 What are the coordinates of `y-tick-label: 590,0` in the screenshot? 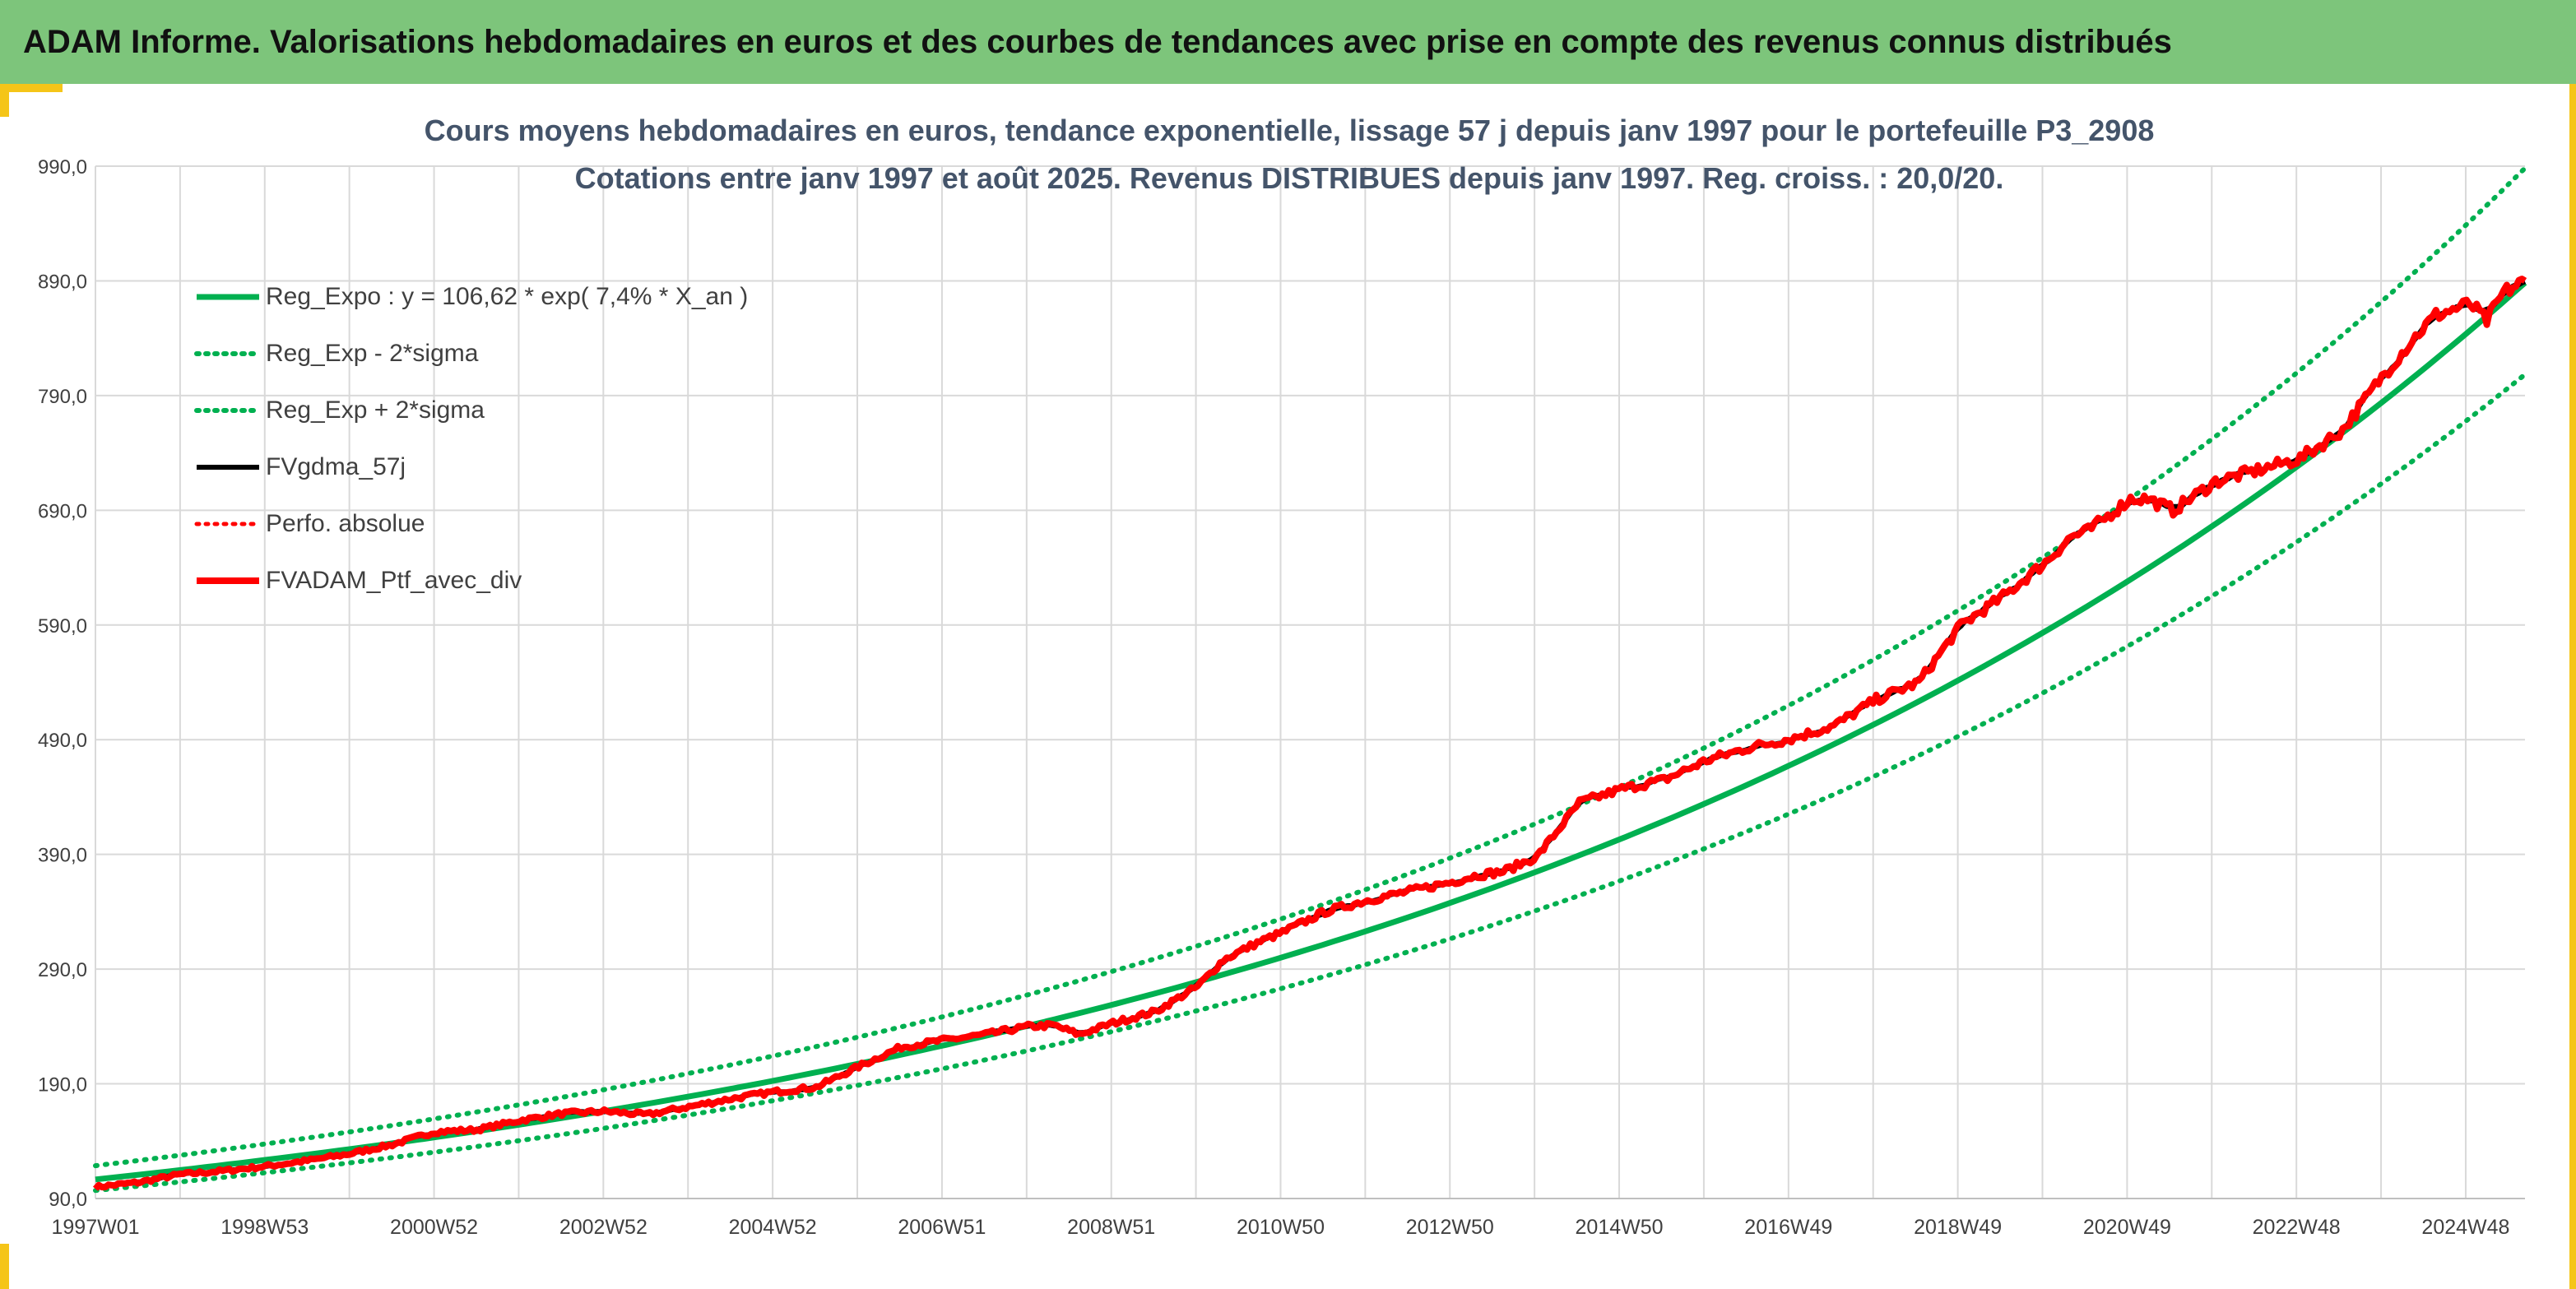 It's located at (63, 626).